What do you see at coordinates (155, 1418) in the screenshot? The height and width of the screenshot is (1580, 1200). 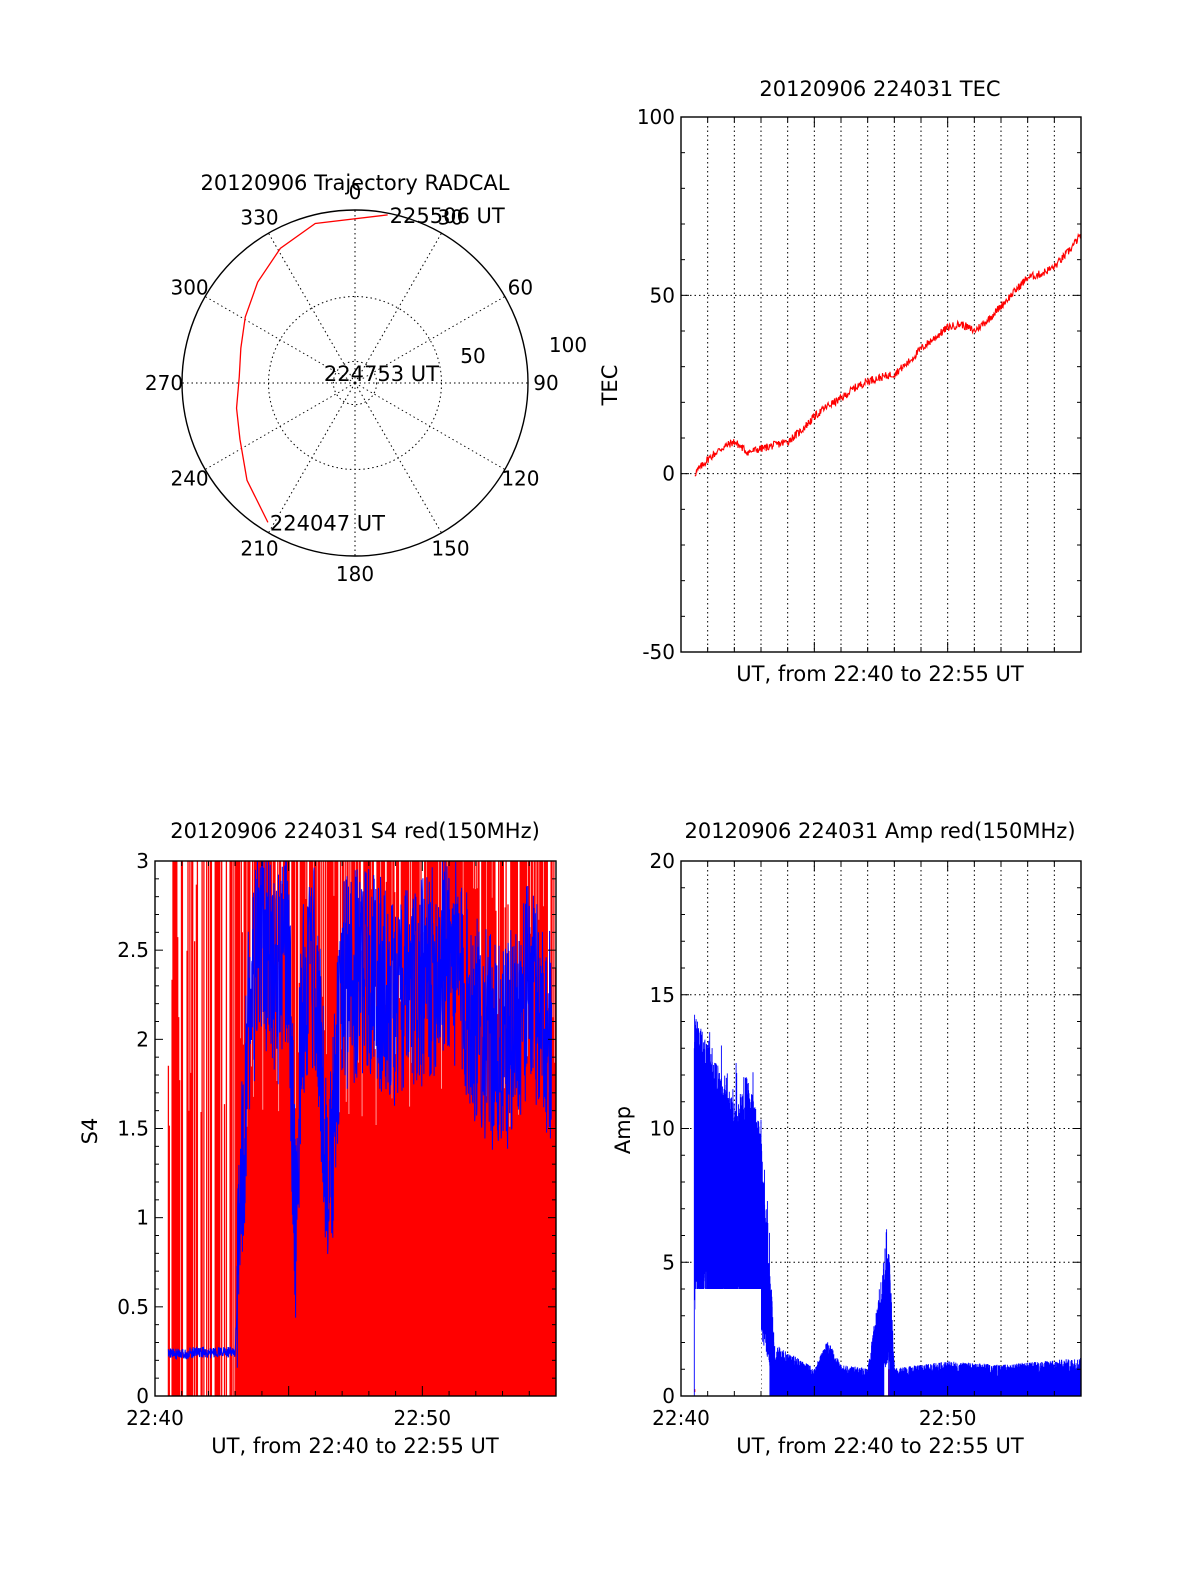 I see `s4-xtick-label: 22:40` at bounding box center [155, 1418].